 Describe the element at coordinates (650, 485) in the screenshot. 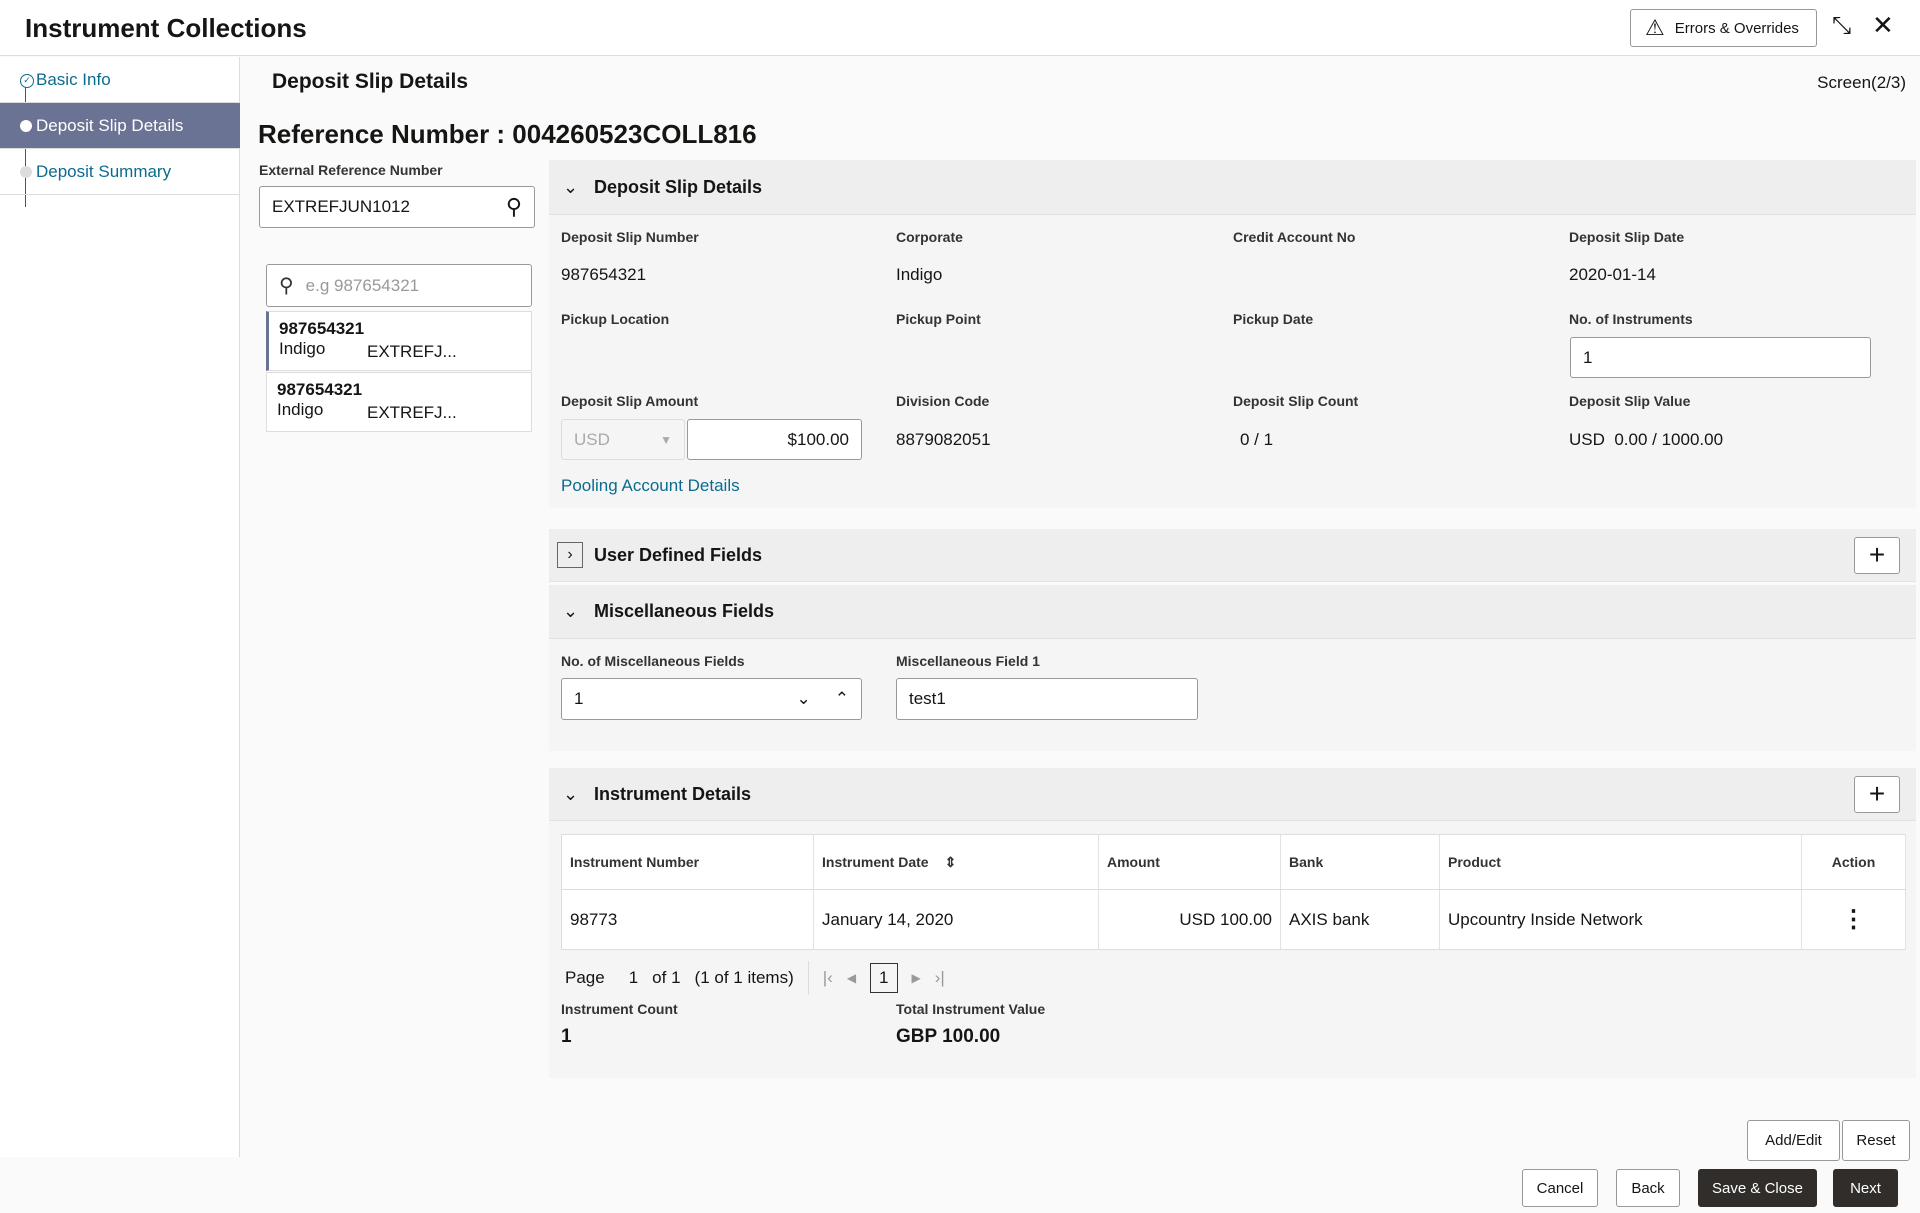

I see `pooling-account-link: Pooling Account Details` at that location.